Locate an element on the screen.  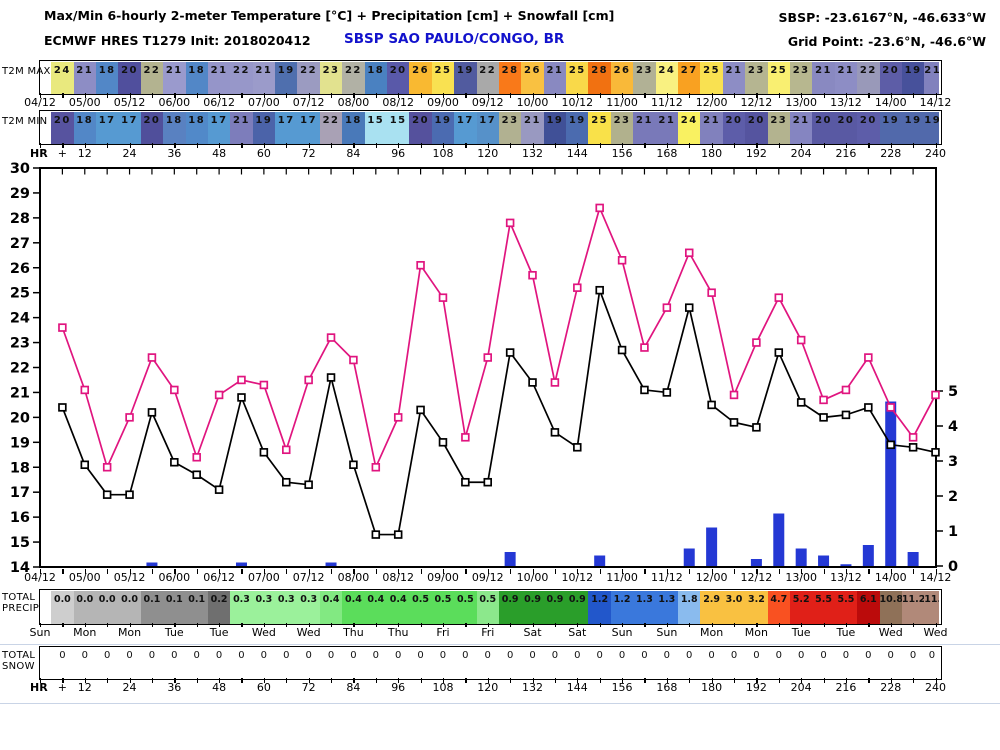
date-label: 11/00 is located at coordinates (622, 102).